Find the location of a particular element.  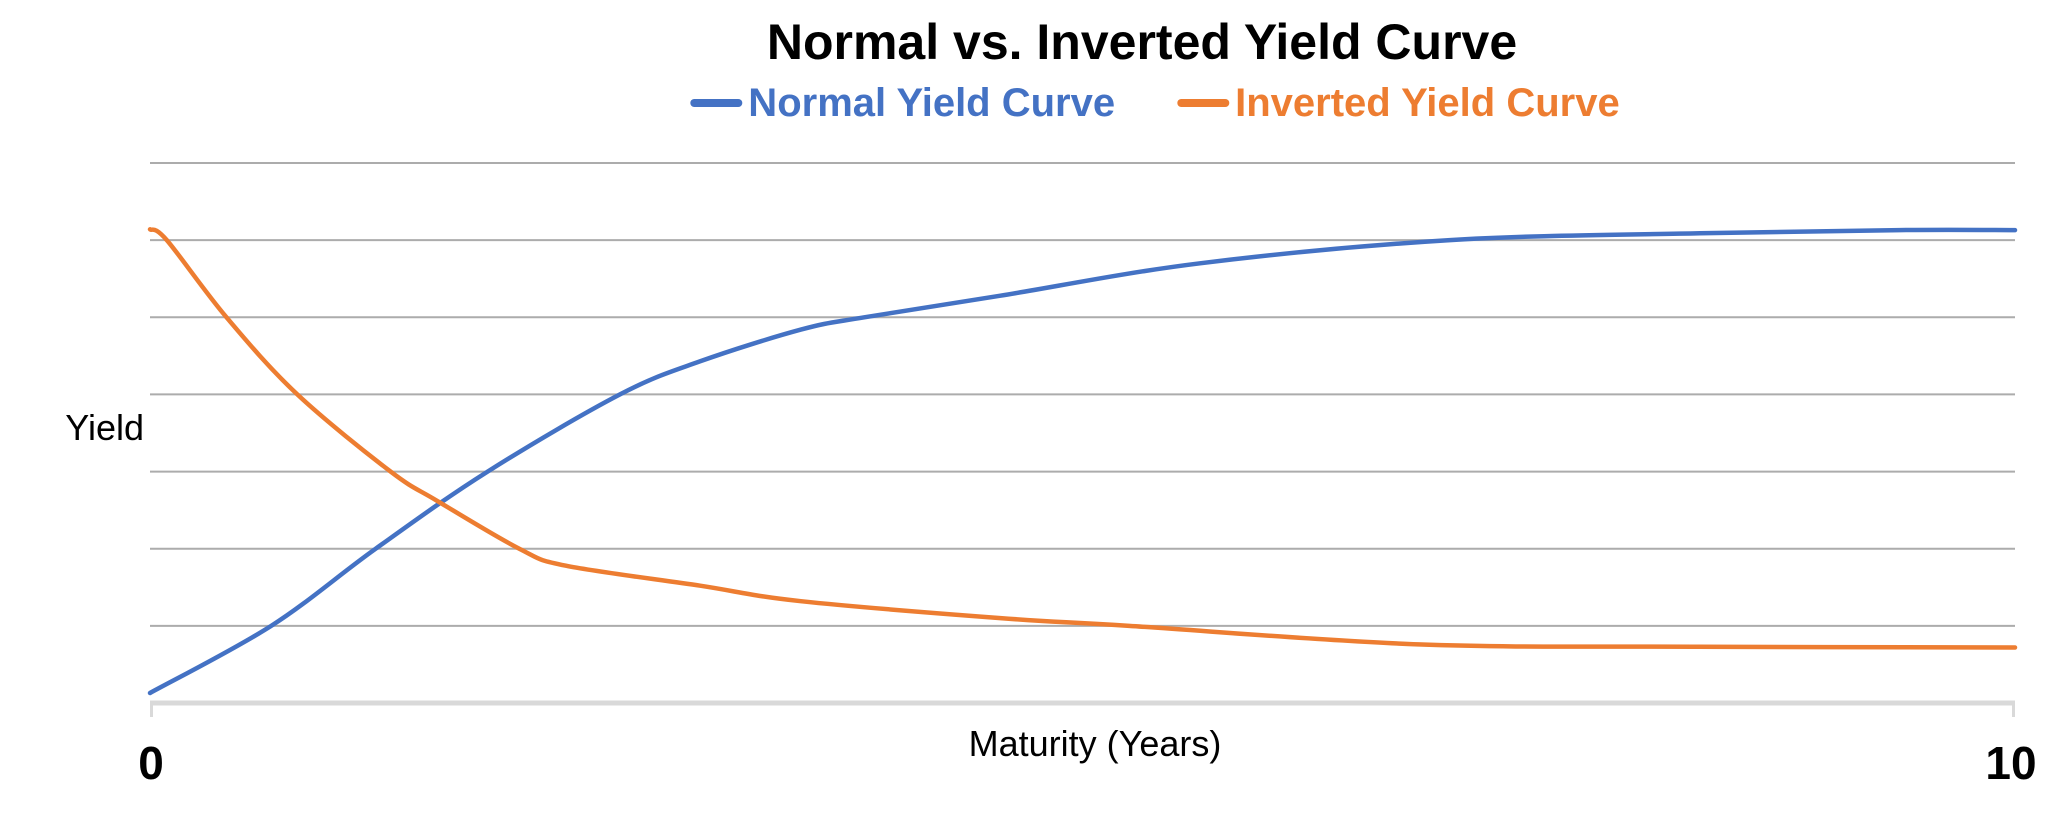

x-axis-title: Maturity (Years) is located at coordinates (1095, 743).